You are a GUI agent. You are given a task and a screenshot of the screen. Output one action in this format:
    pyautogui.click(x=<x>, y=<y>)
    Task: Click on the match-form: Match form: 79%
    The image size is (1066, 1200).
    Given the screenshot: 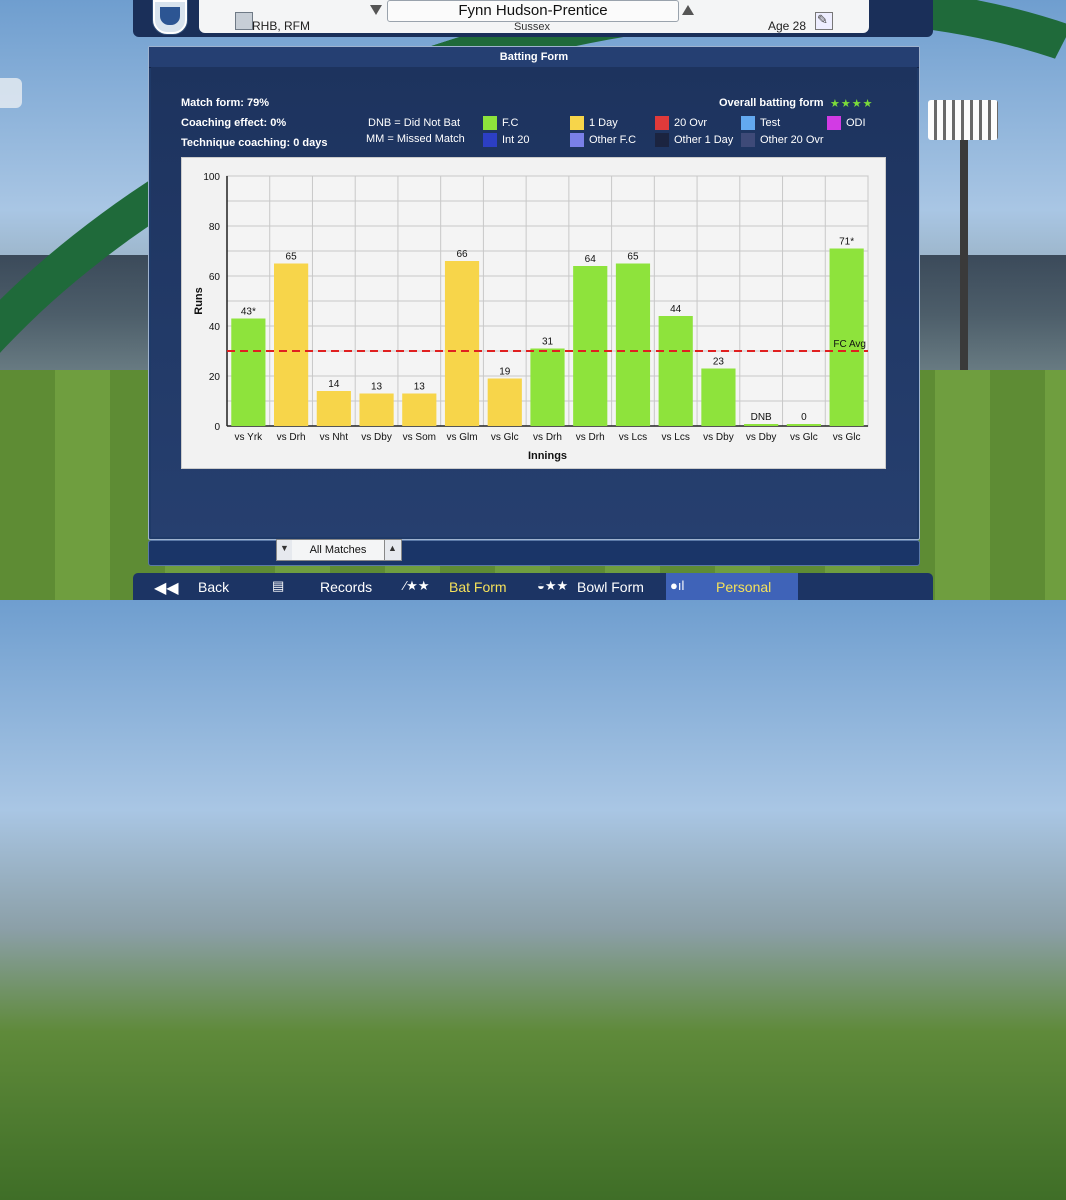 What is the action you would take?
    pyautogui.click(x=225, y=103)
    